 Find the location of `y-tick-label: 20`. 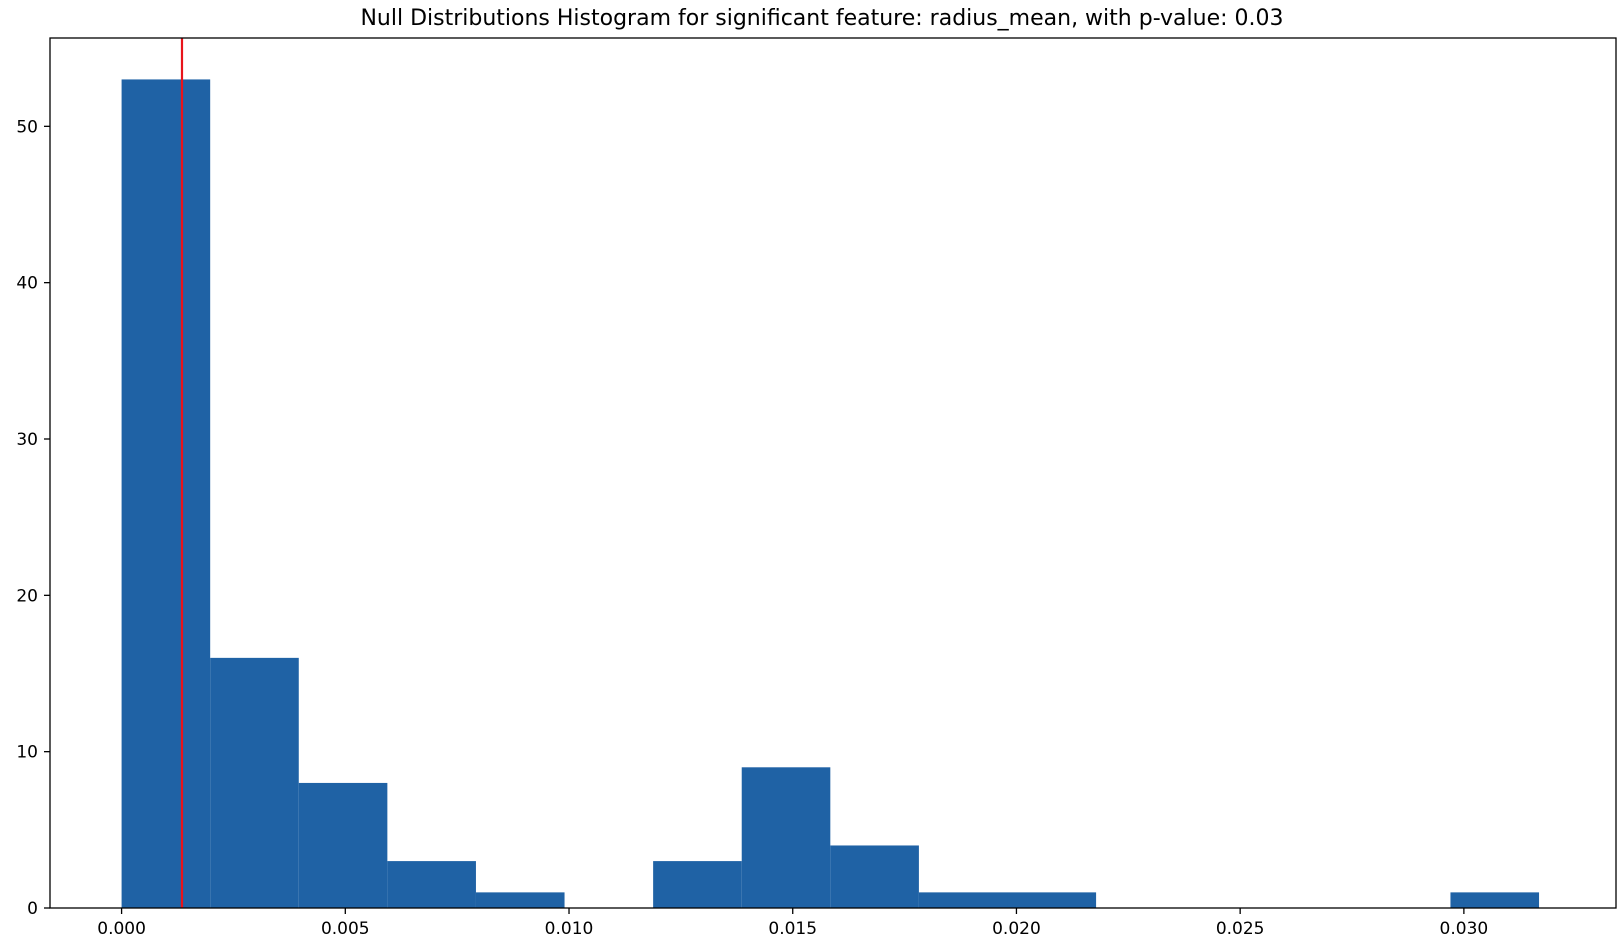

y-tick-label: 20 is located at coordinates (27, 596).